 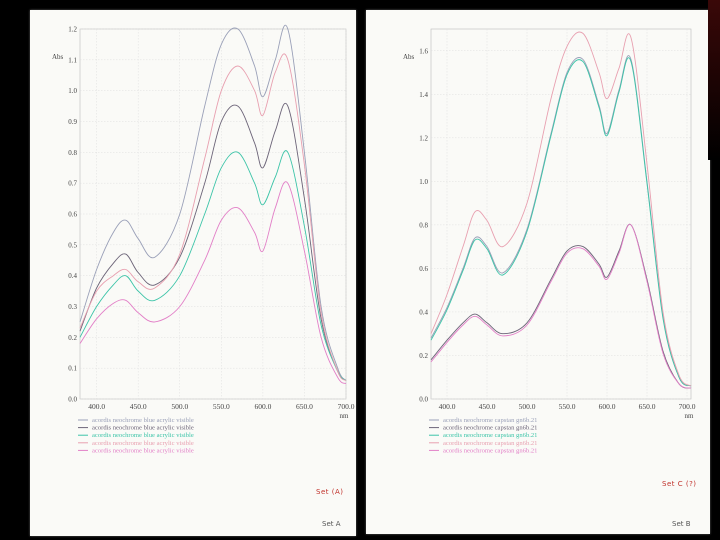 I want to click on dark-decoration-strip, so click(x=714, y=80).